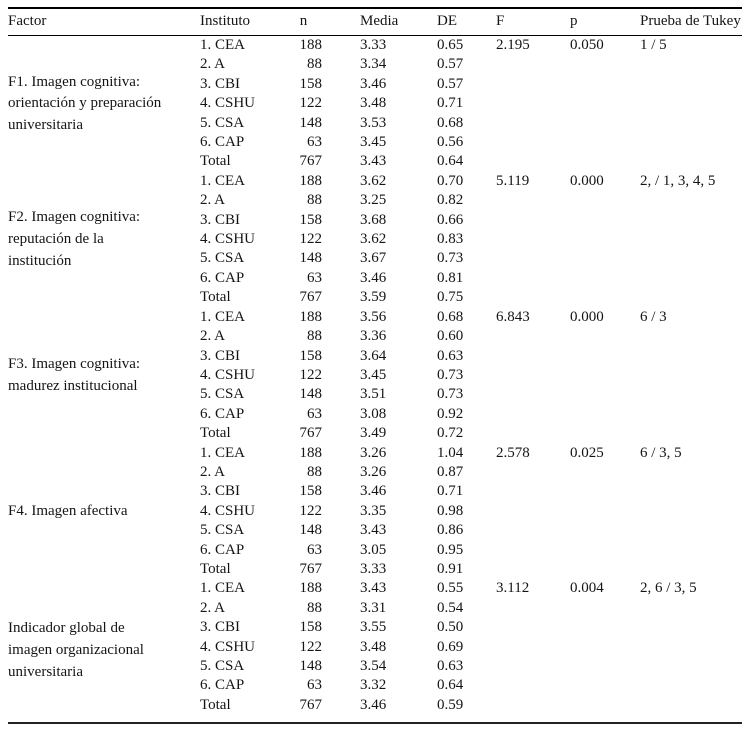 The height and width of the screenshot is (729, 750). I want to click on cell-instituto: 2. A, so click(213, 607).